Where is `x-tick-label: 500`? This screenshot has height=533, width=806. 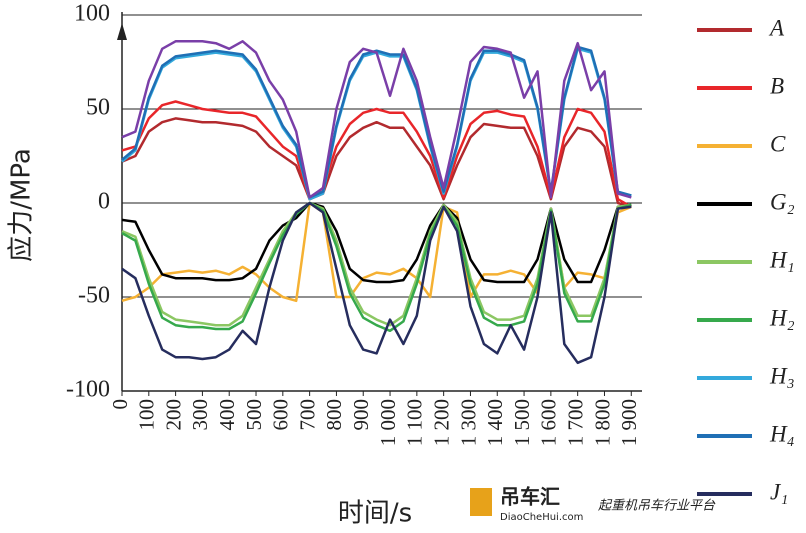 x-tick-label: 500 is located at coordinates (254, 415).